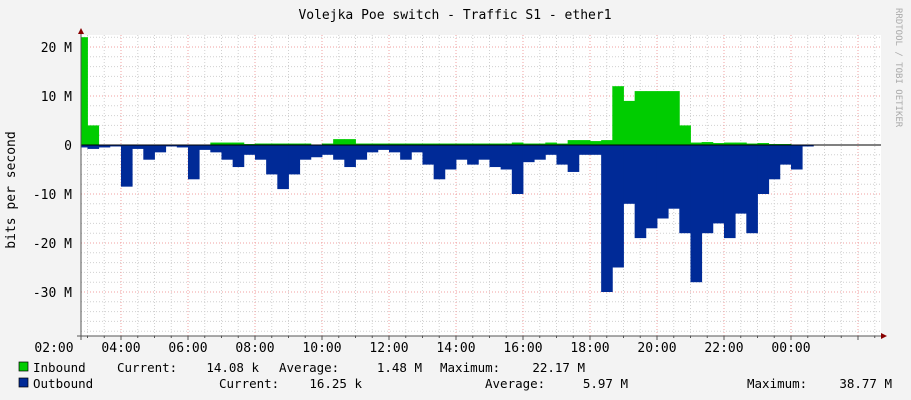  Describe the element at coordinates (52, 244) in the screenshot. I see `y-tick-label: -20 M` at that location.